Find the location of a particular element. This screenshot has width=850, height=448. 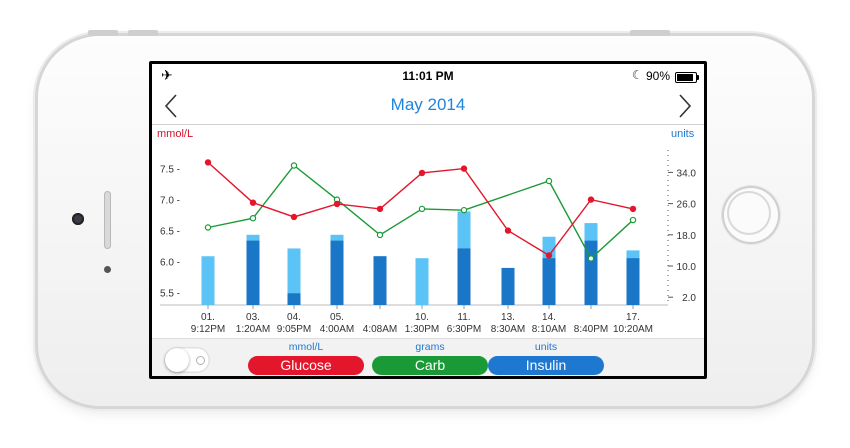

x-tick-day: 01. is located at coordinates (208, 317).